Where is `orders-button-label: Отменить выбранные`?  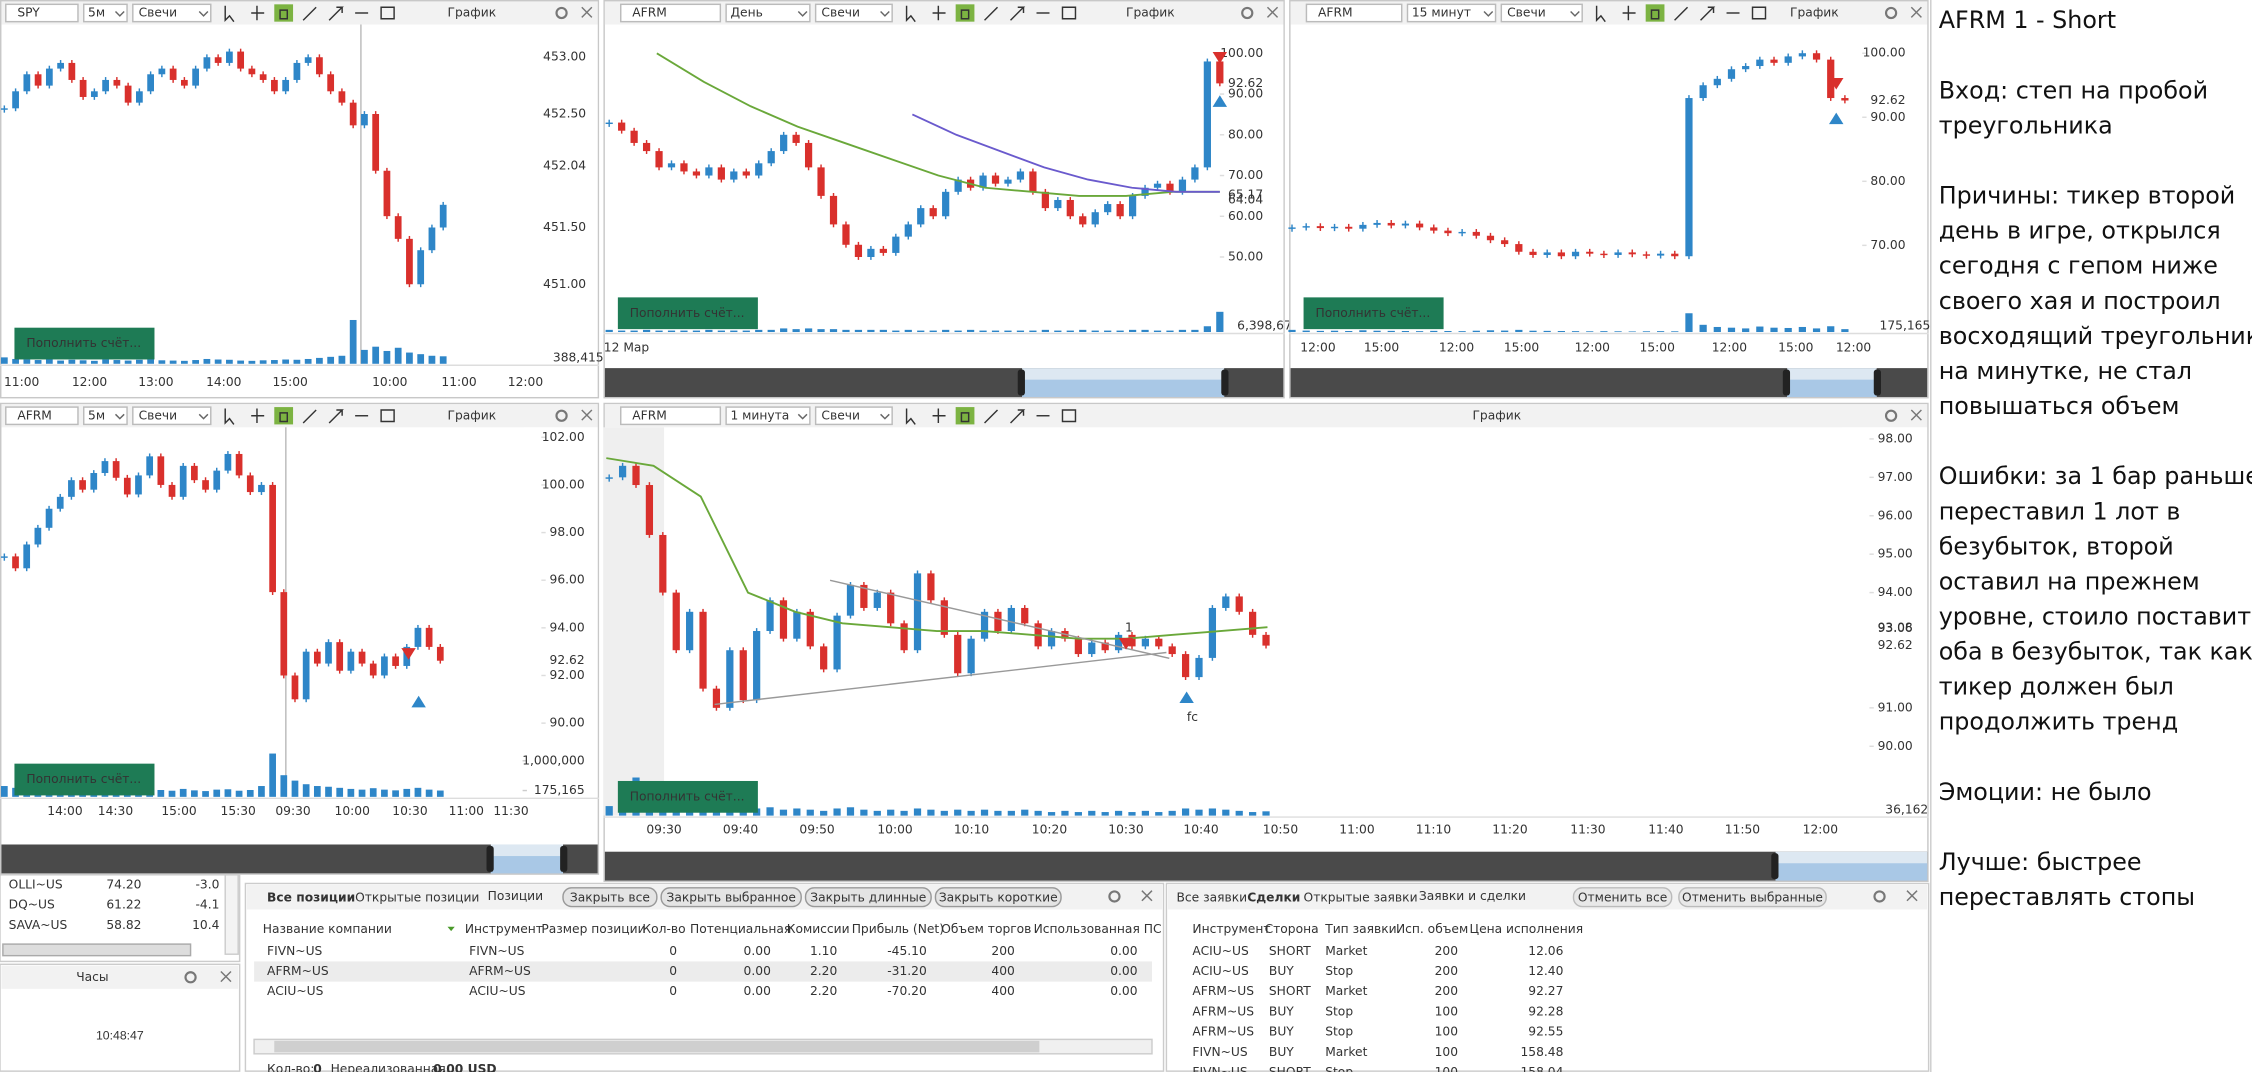 orders-button-label: Отменить выбранные is located at coordinates (1752, 897).